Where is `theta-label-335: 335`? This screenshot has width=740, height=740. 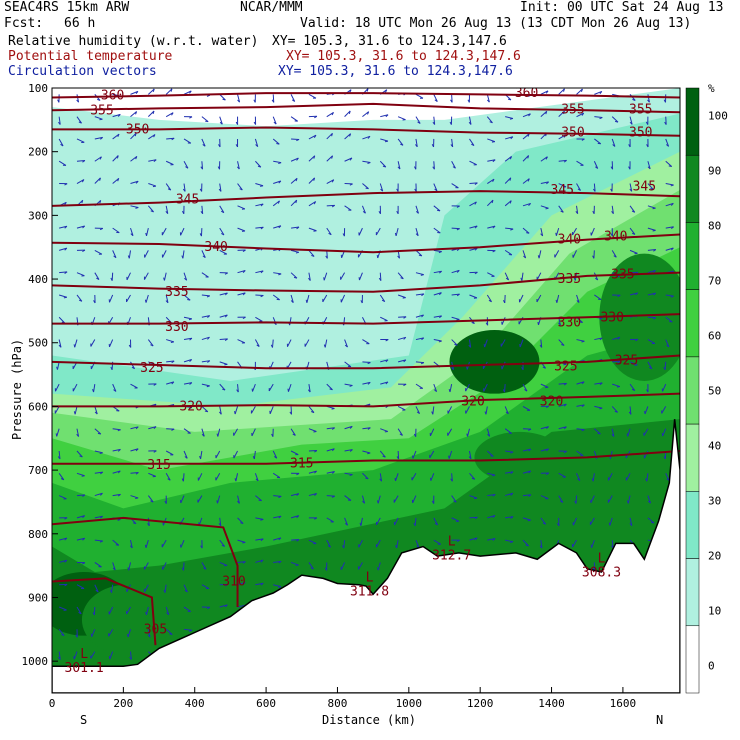 theta-label-335: 335 is located at coordinates (622, 275).